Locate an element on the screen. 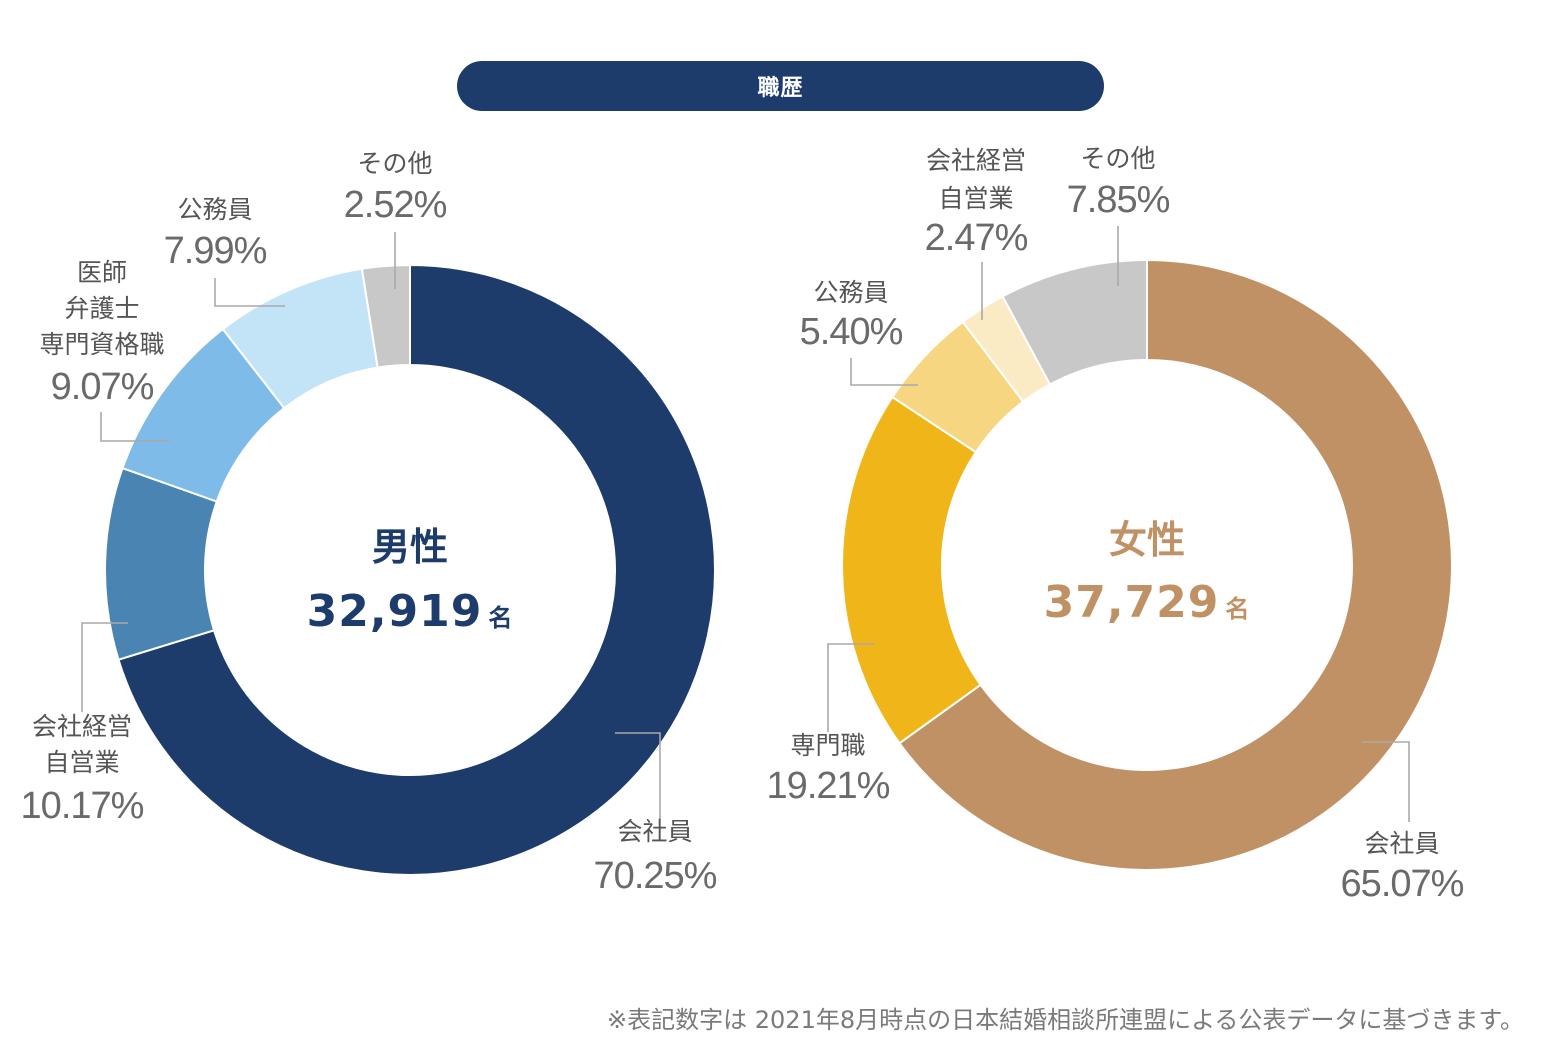 This screenshot has height=1049, width=1562. female-center-count: 37,729 名 is located at coordinates (1147, 602).